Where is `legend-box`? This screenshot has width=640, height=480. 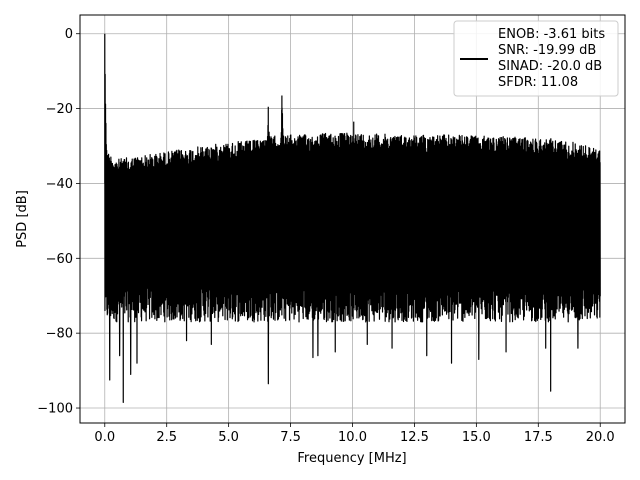 legend-box is located at coordinates (536, 58).